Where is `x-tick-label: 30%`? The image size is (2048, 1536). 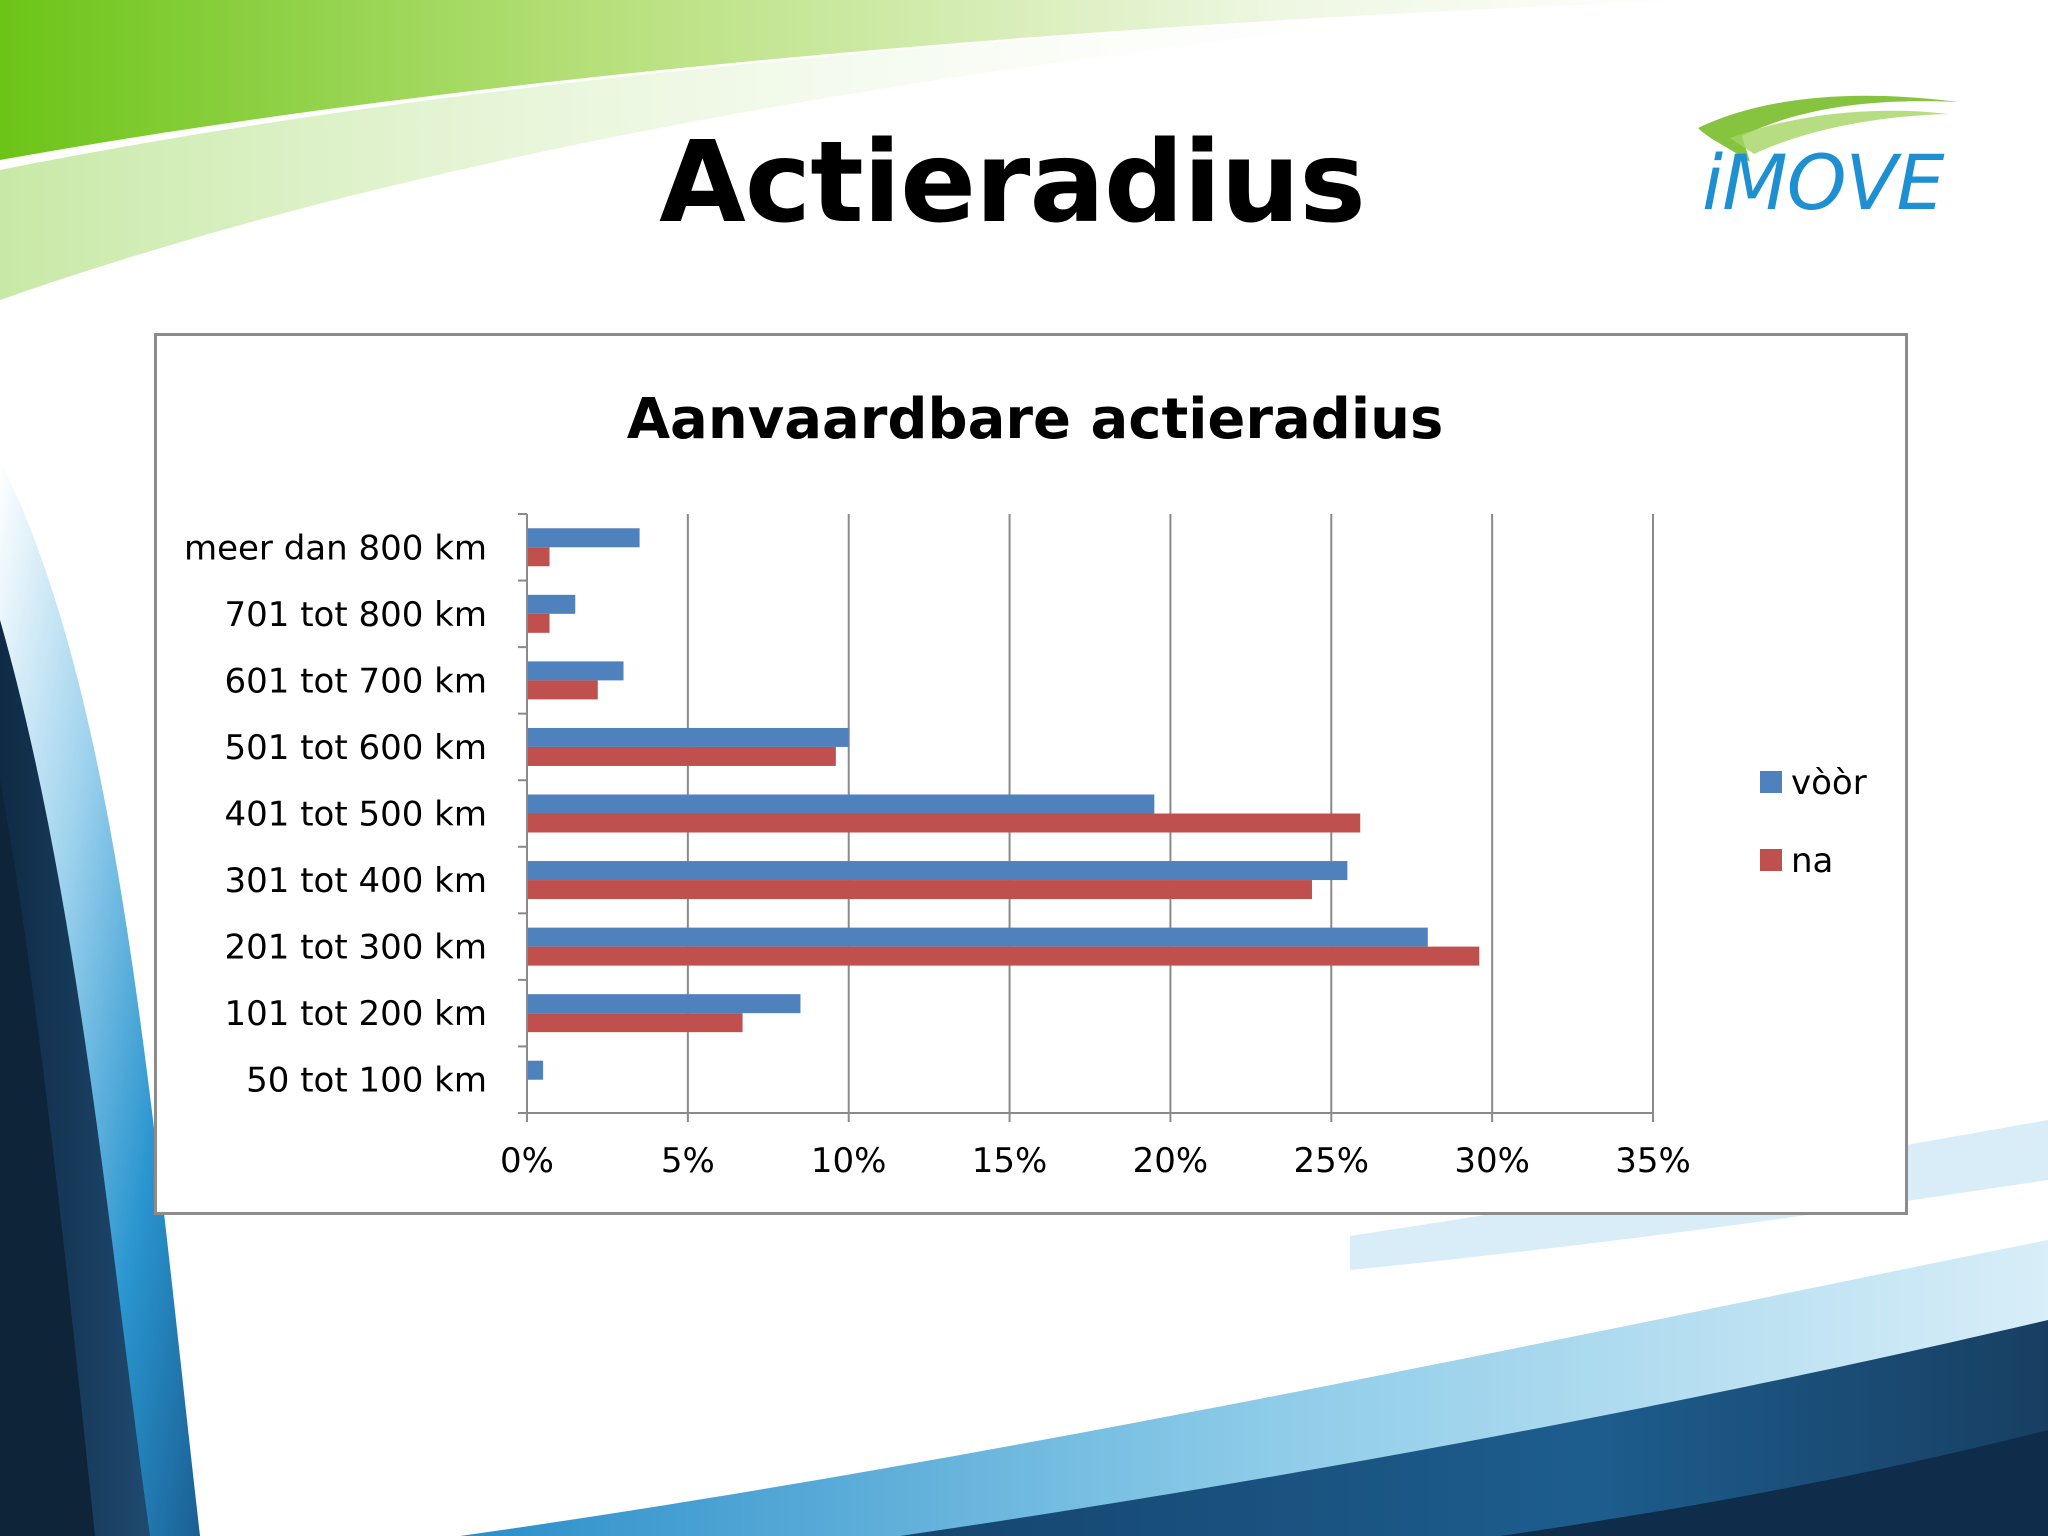 x-tick-label: 30% is located at coordinates (1492, 1161).